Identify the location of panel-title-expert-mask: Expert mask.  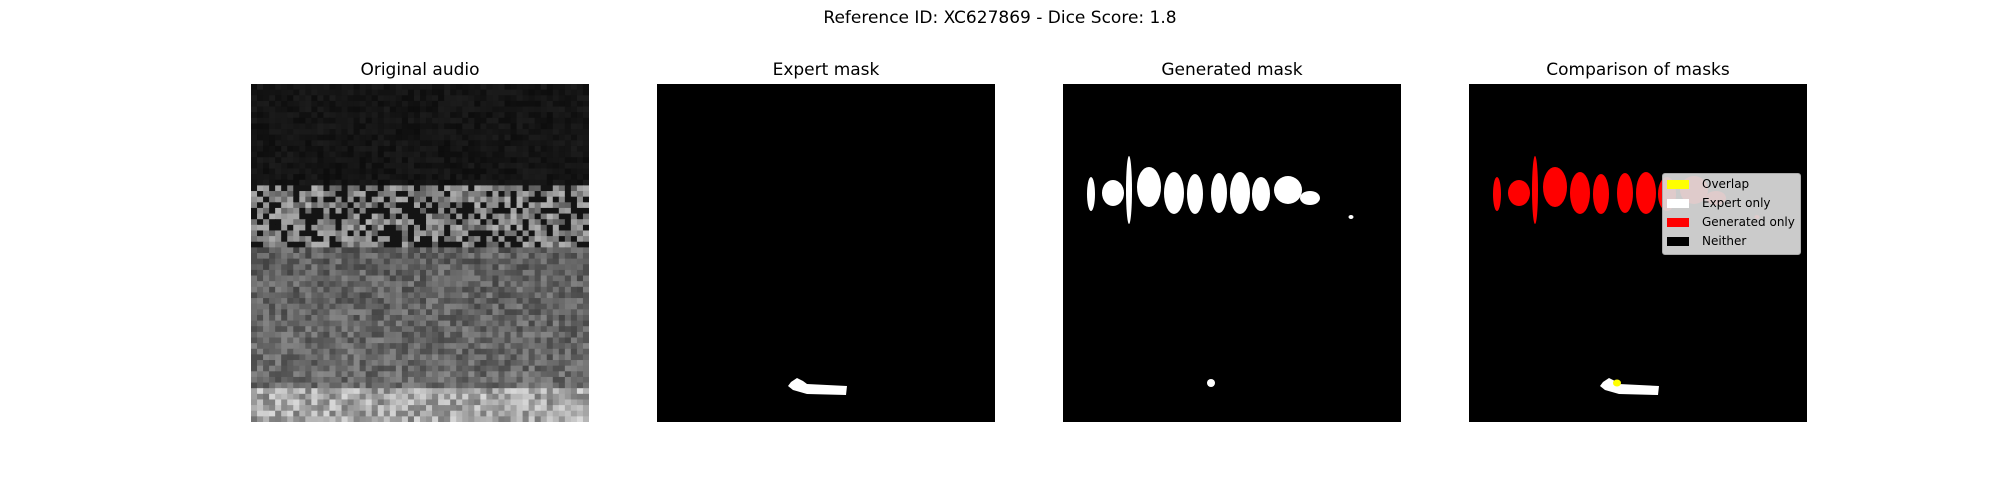
(826, 70).